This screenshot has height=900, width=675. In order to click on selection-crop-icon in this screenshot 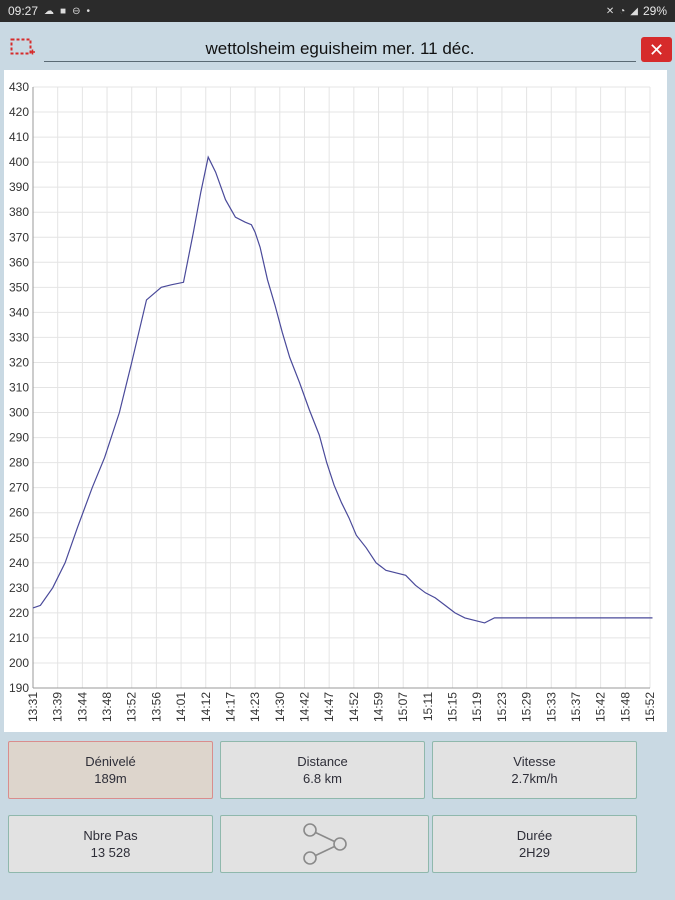, I will do `click(23, 48)`.